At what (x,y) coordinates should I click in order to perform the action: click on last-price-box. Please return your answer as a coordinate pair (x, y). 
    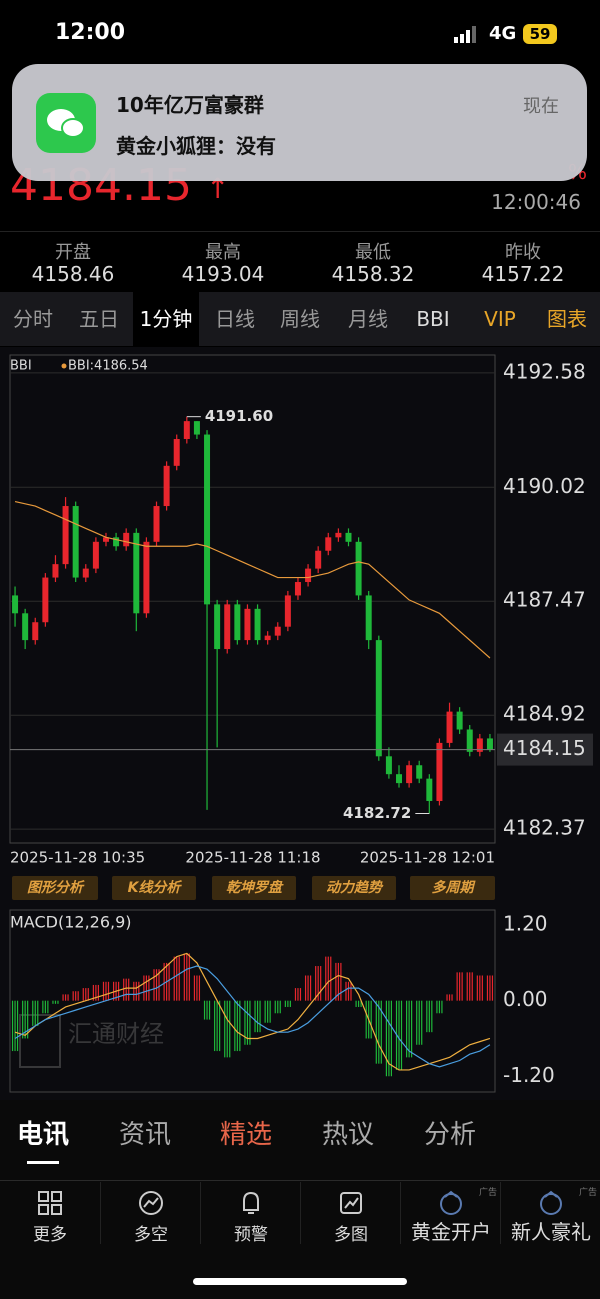
    Looking at the image, I should click on (545, 749).